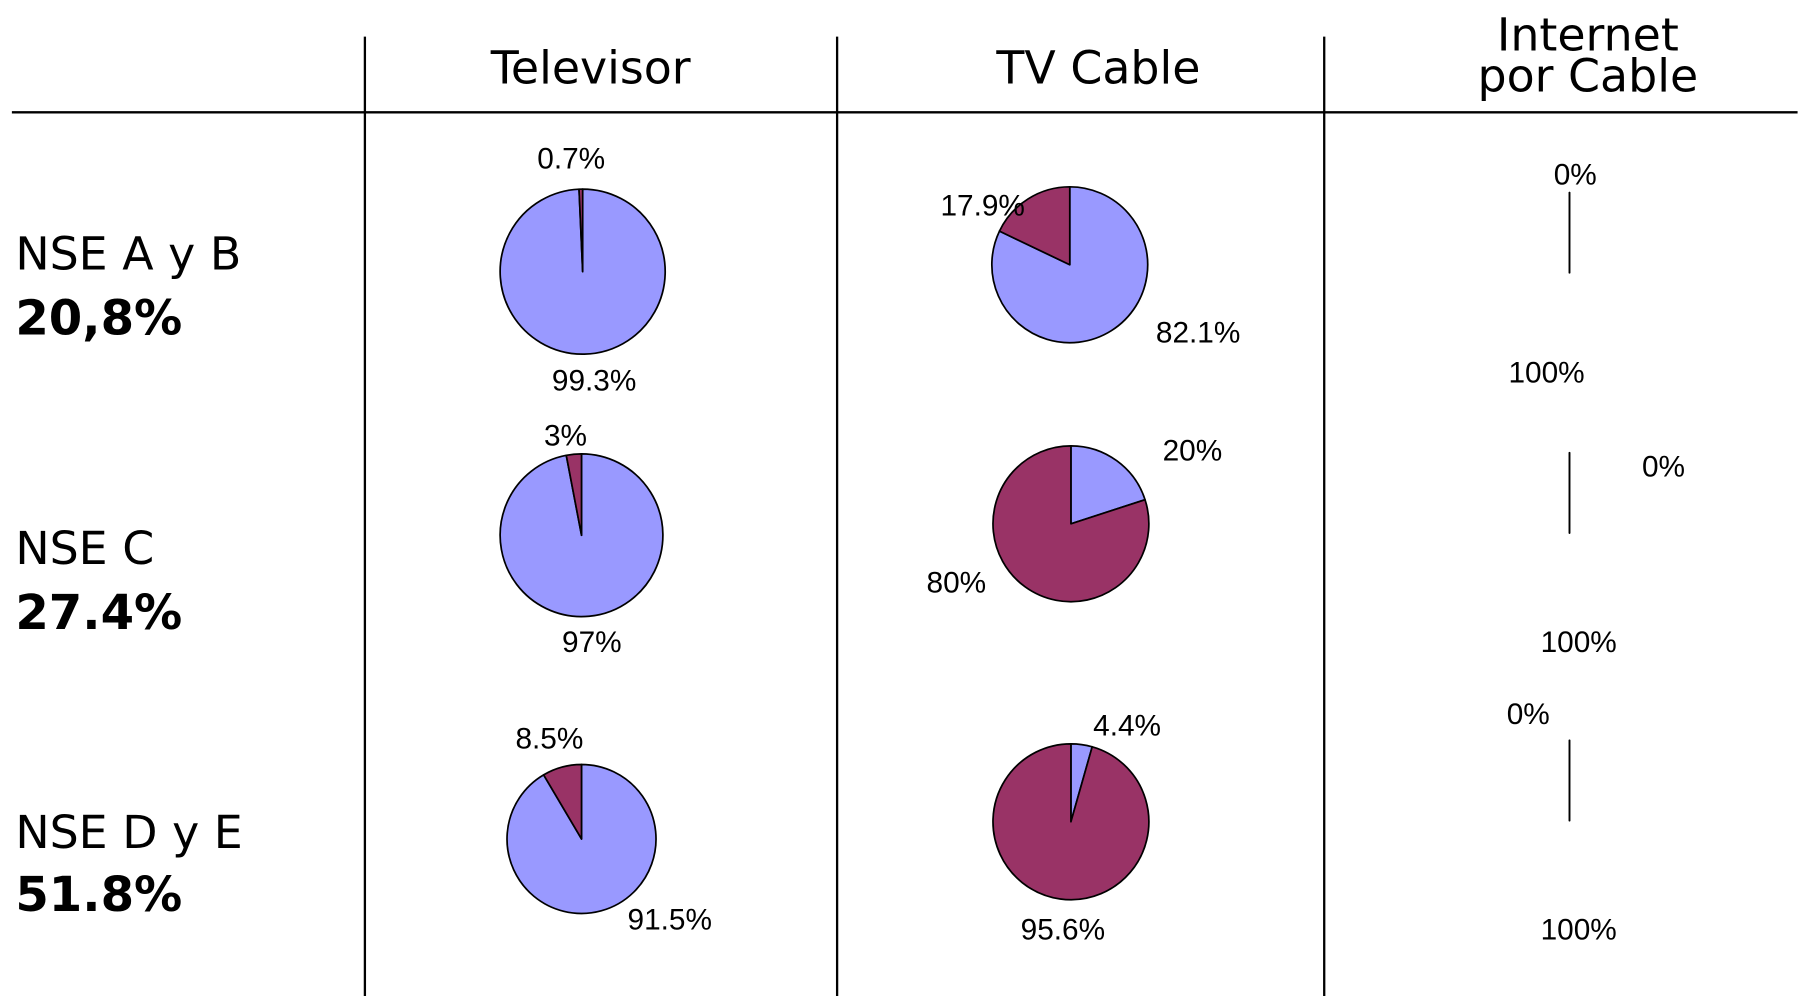  What do you see at coordinates (1198, 333) in the screenshot?
I see `slice-label: 82.1%` at bounding box center [1198, 333].